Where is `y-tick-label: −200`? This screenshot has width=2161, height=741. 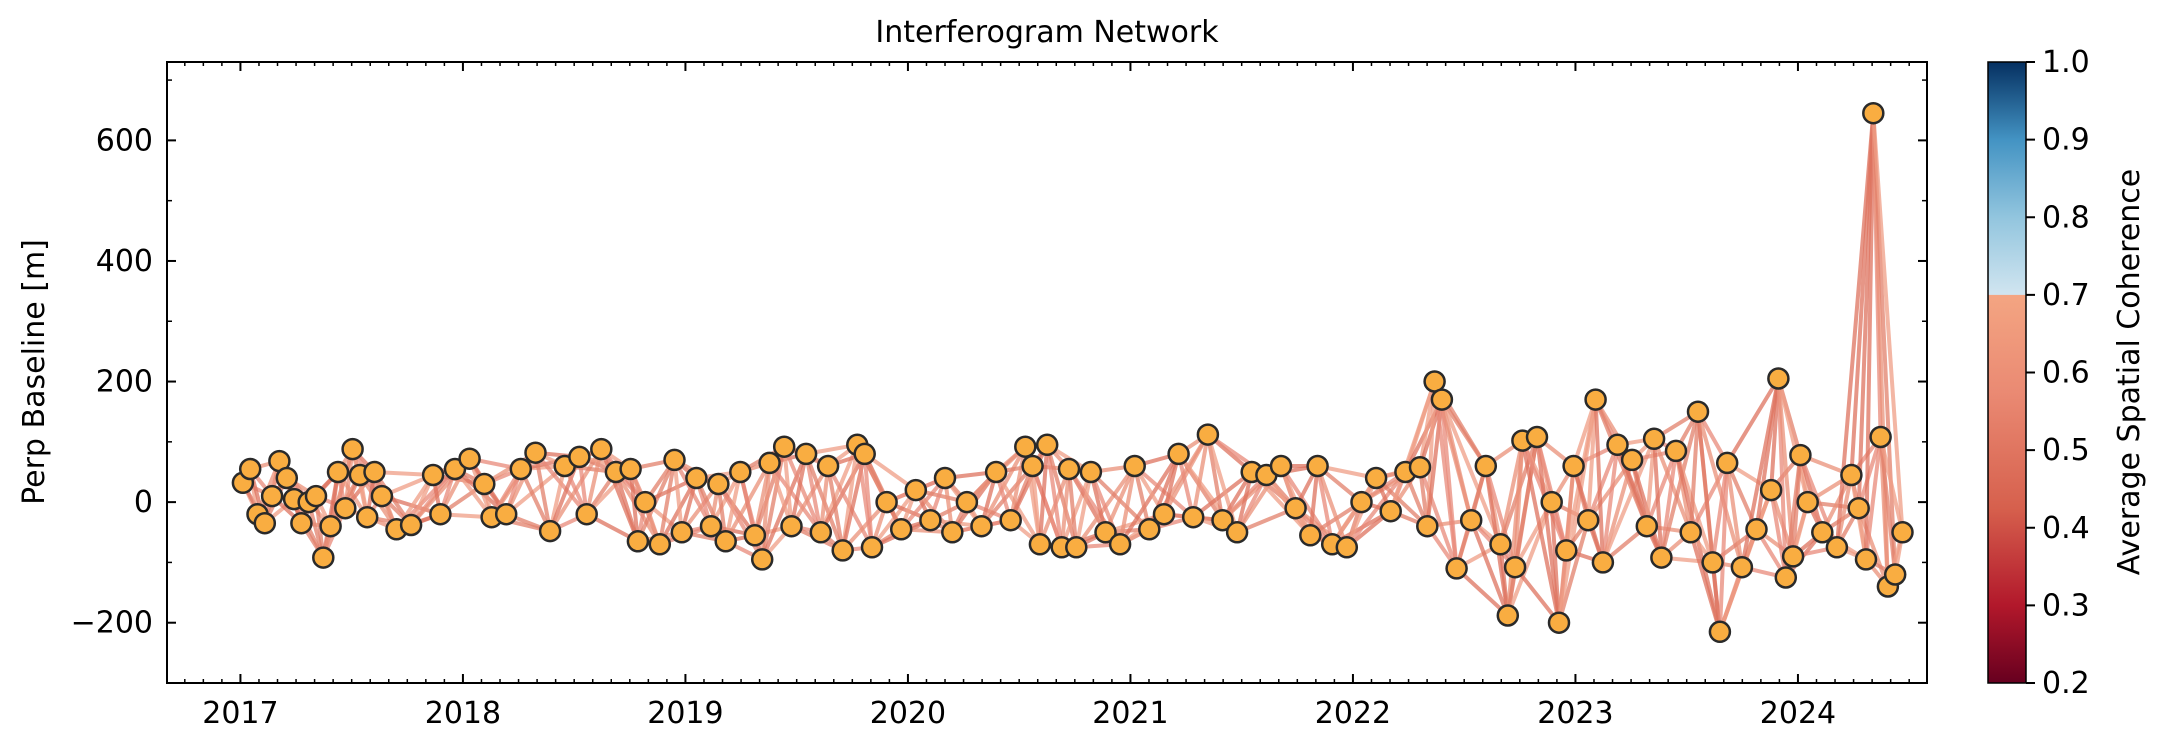 y-tick-label: −200 is located at coordinates (112, 623).